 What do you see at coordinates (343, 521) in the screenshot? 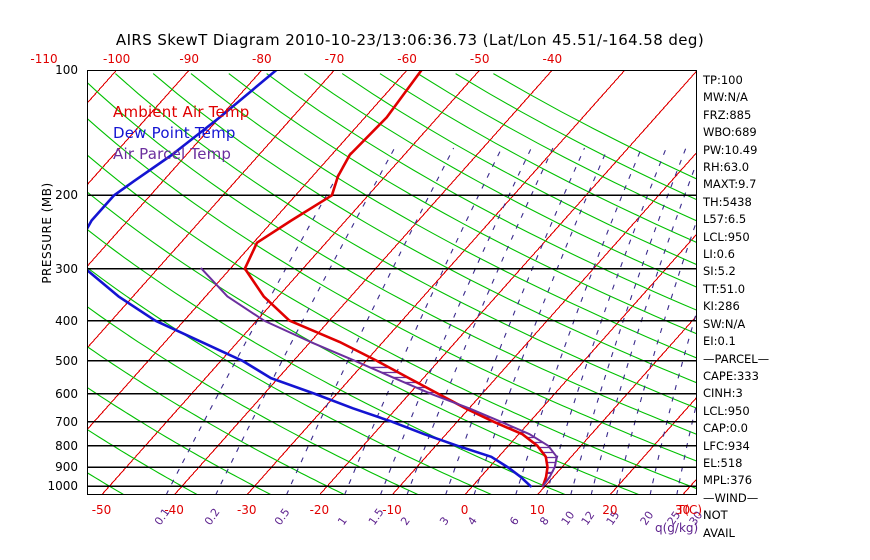
I see `mixing-ratio-tick-1: 1` at bounding box center [343, 521].